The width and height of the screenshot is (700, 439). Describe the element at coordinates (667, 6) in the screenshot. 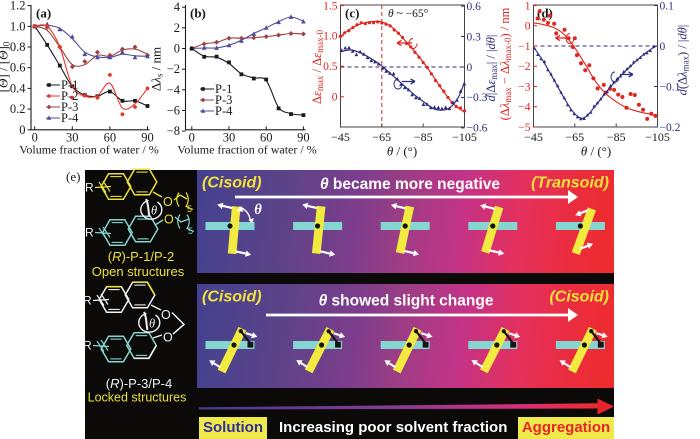

I see `svg-text: 0.1` at that location.